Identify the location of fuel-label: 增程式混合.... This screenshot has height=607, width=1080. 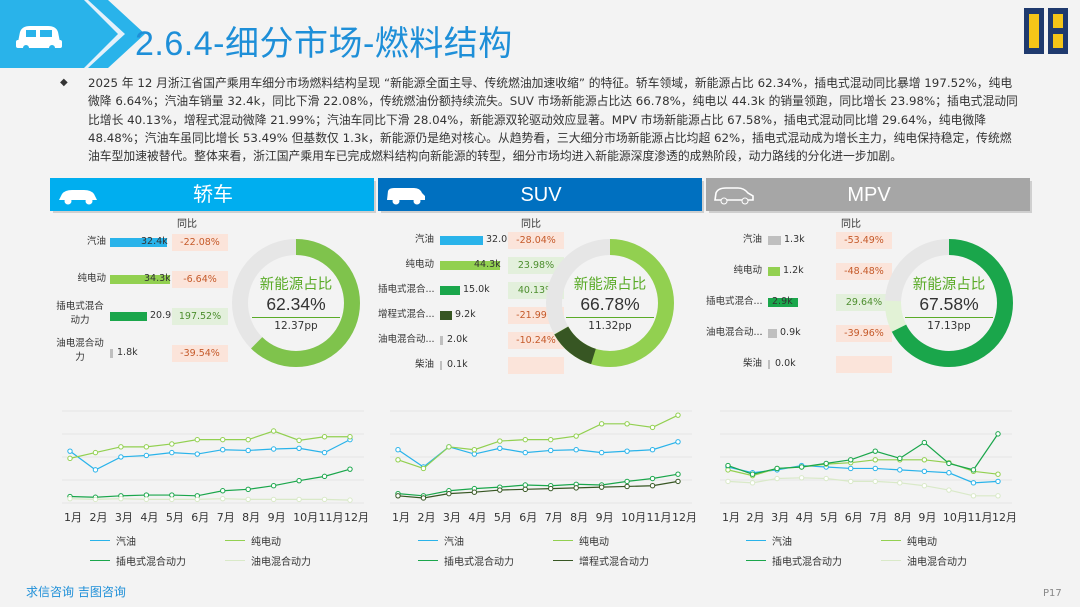
(406, 314).